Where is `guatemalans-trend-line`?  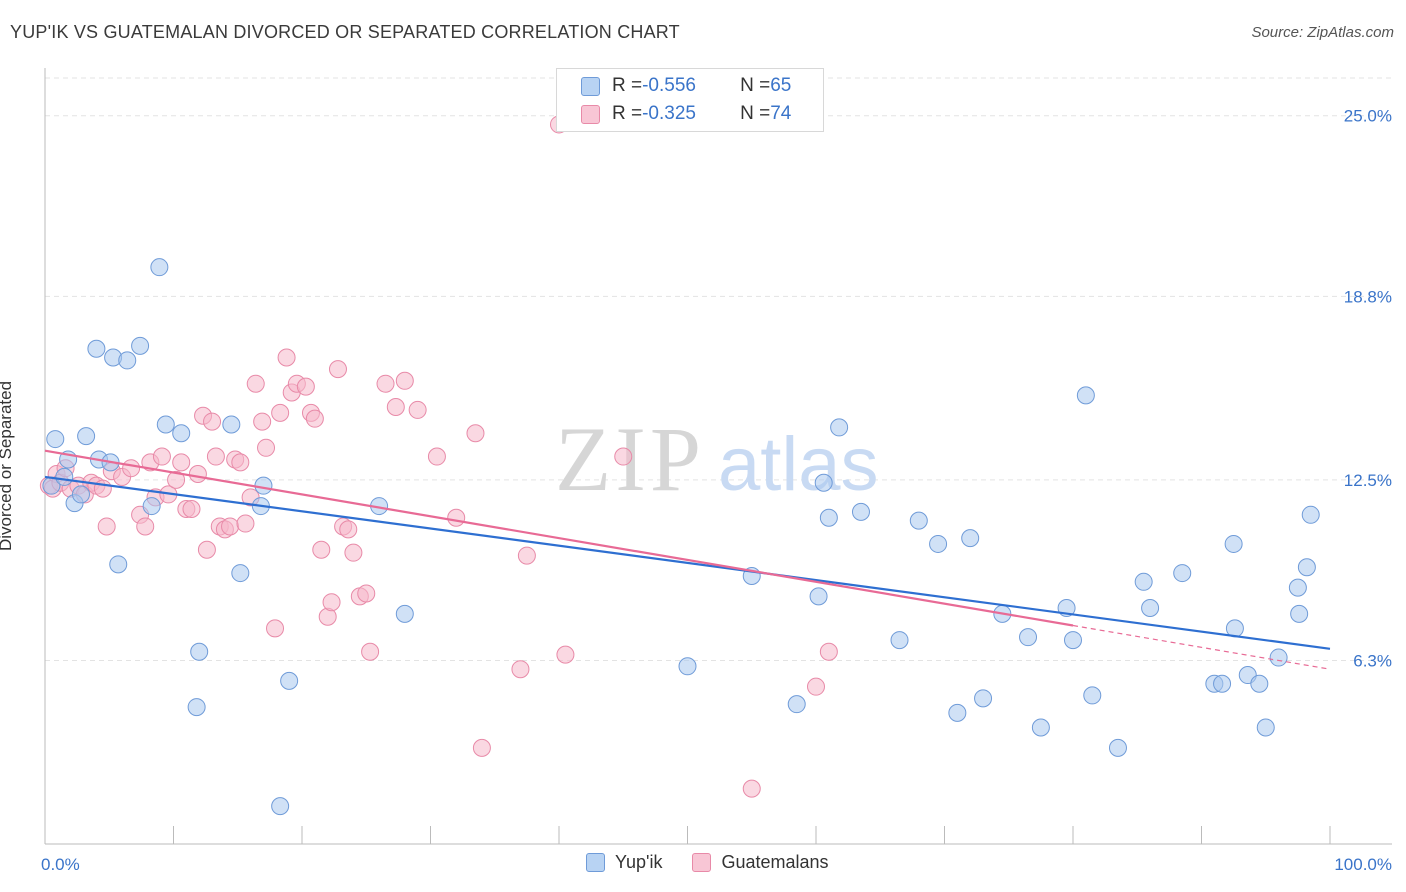 guatemalans-trend-line is located at coordinates (559, 538).